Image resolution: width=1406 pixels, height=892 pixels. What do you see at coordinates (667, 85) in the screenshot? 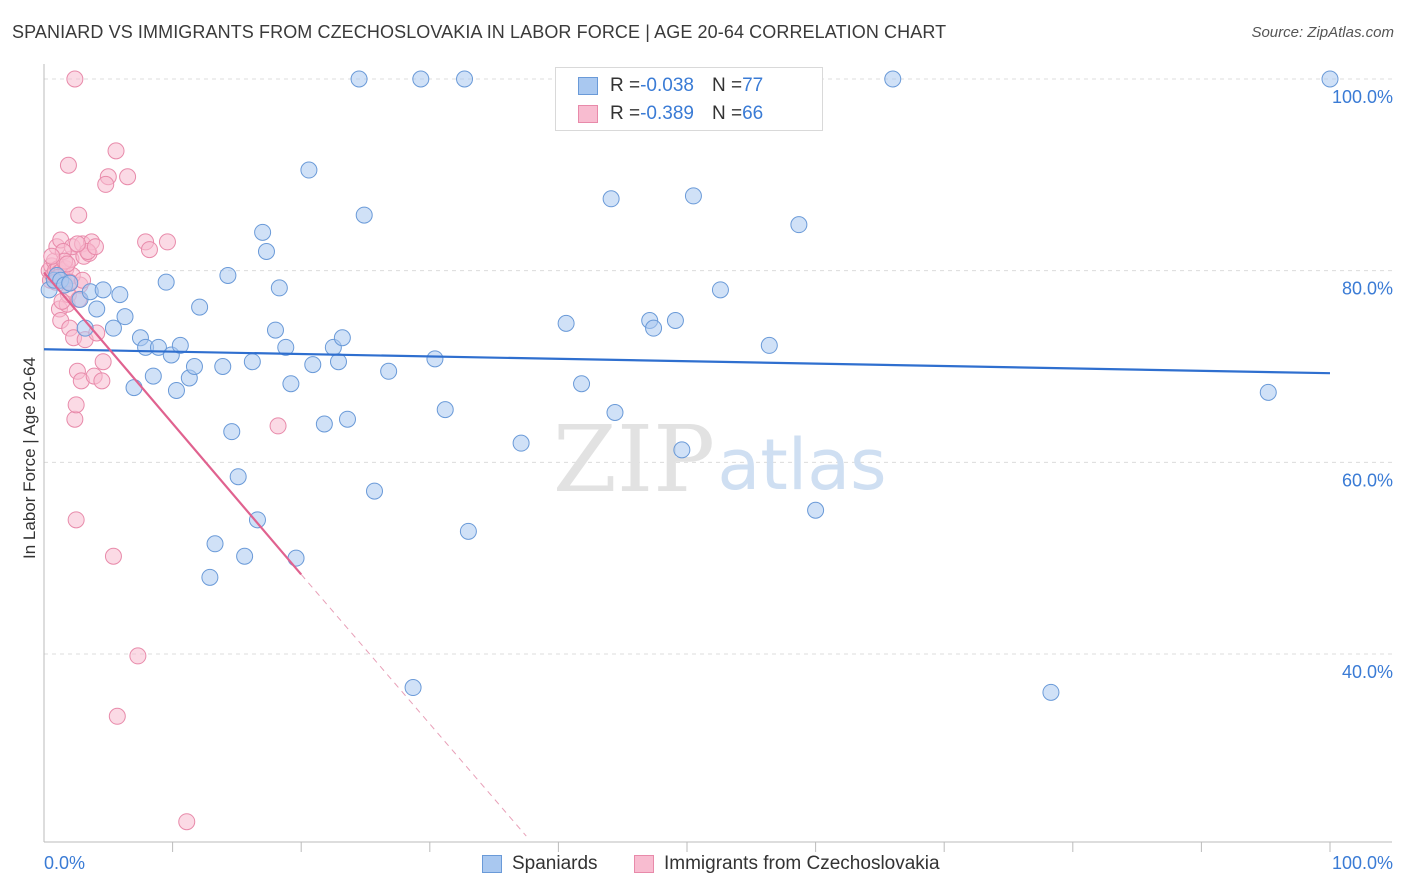
I see `legend-r-value: -0.038` at bounding box center [667, 85].